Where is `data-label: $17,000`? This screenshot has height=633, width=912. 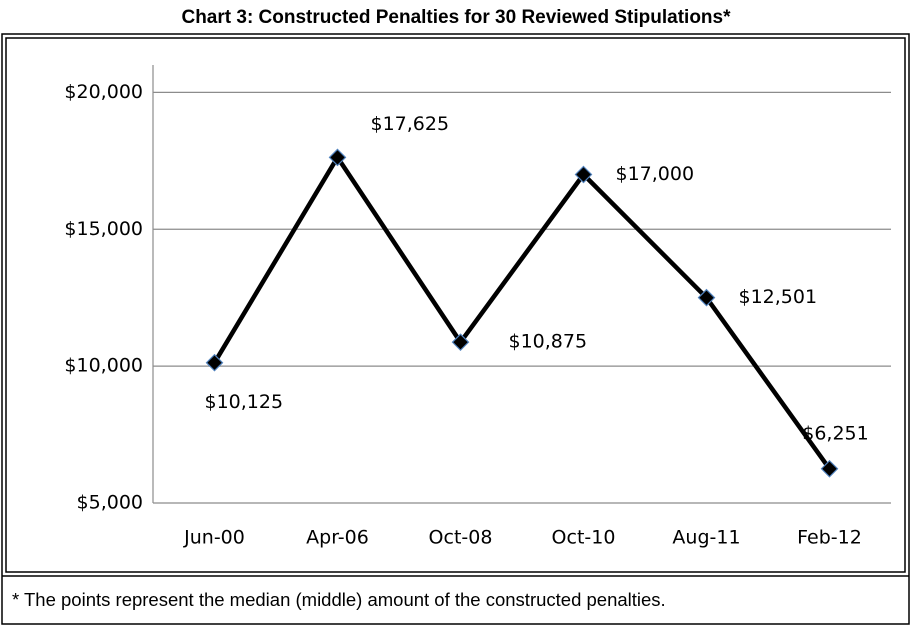 data-label: $17,000 is located at coordinates (655, 174).